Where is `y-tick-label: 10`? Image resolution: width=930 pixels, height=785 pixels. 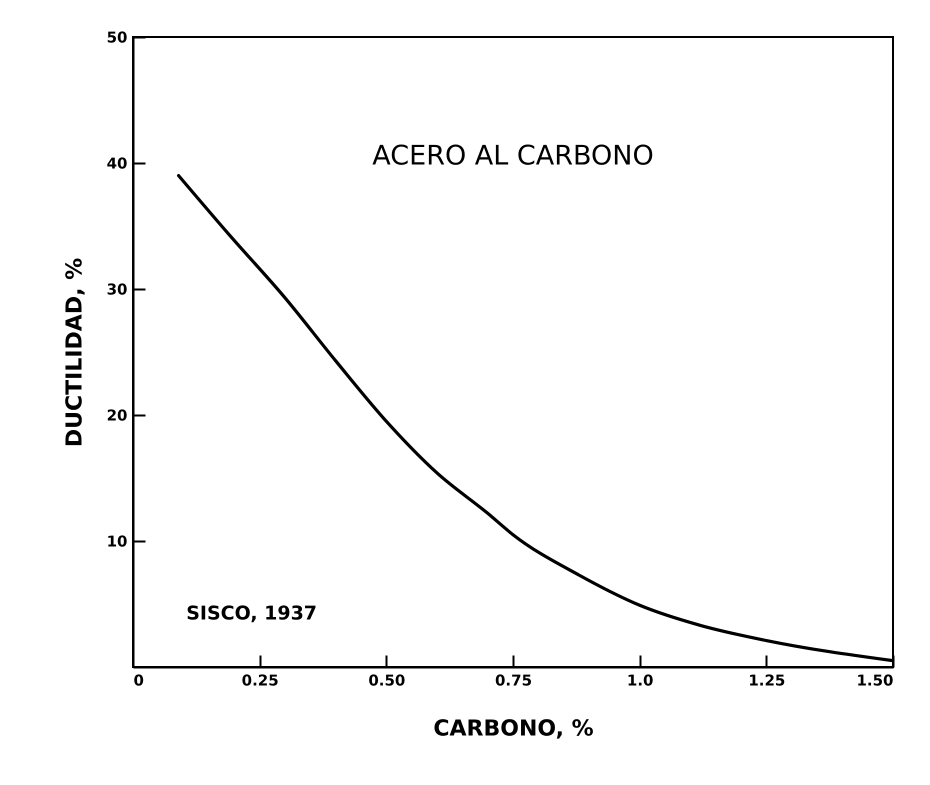 y-tick-label: 10 is located at coordinates (117, 541).